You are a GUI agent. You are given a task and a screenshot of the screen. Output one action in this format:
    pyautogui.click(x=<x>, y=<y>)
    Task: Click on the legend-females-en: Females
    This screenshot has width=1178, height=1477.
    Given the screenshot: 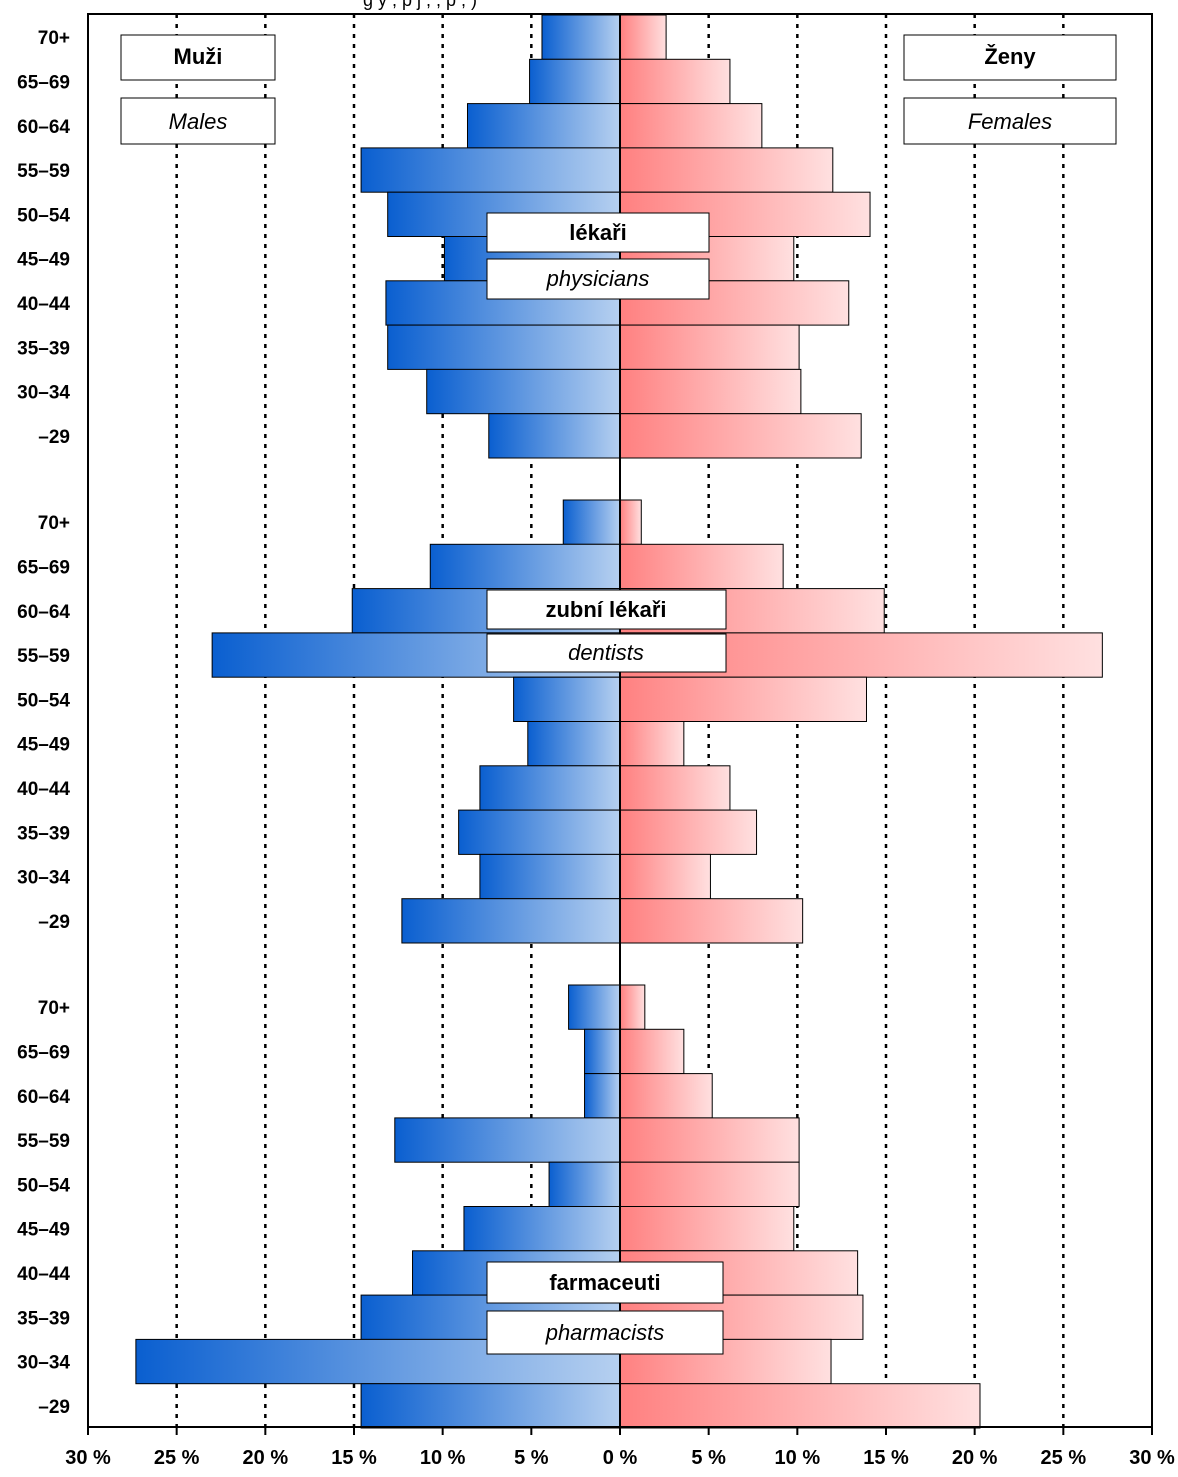 What is the action you would take?
    pyautogui.click(x=1010, y=121)
    